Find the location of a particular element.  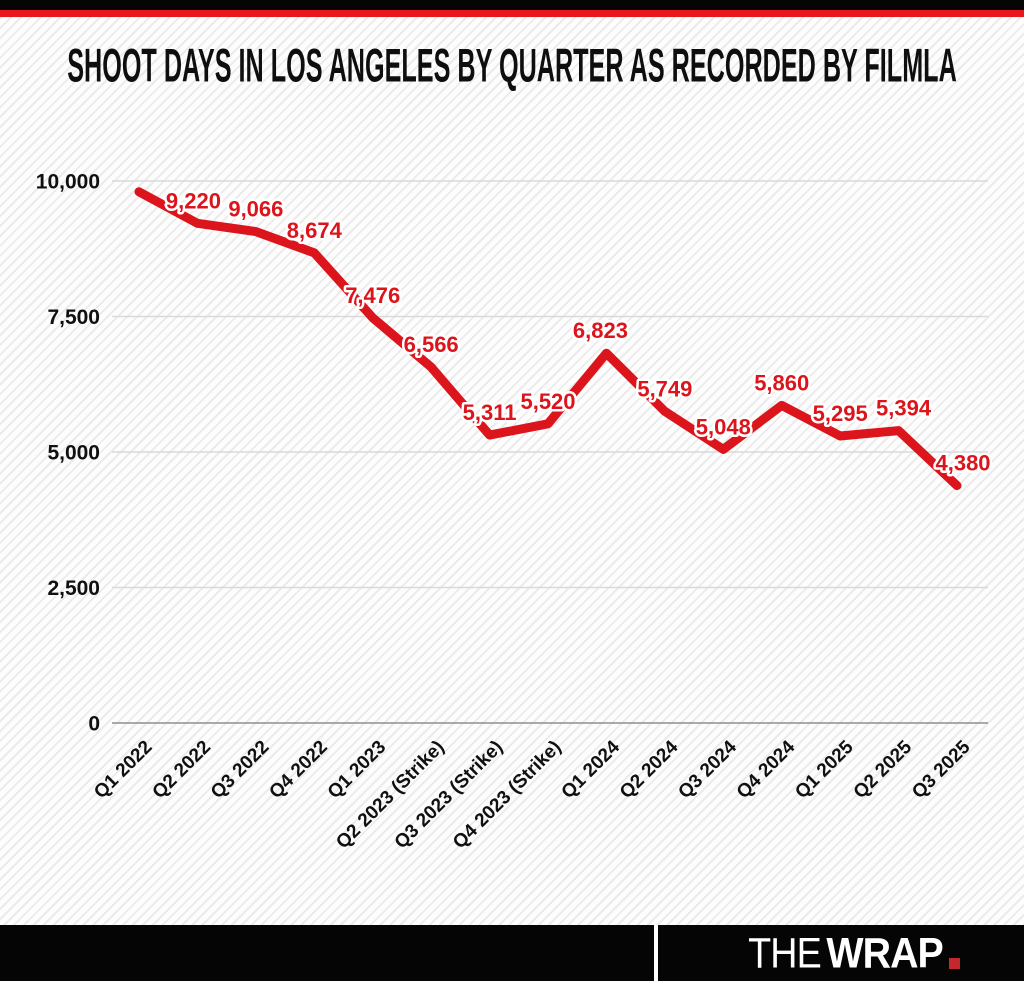

data-point-label: 5,860 is located at coordinates (781, 382).